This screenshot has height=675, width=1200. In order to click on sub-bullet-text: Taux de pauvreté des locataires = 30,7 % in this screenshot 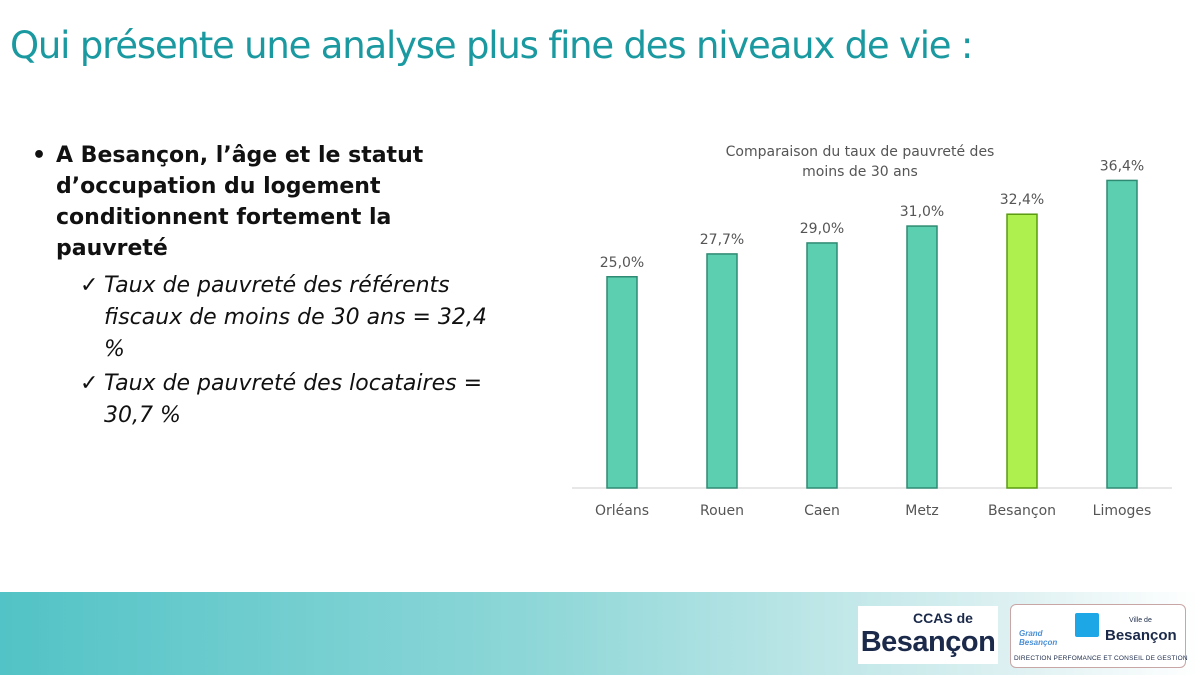, I will do `click(293, 399)`.